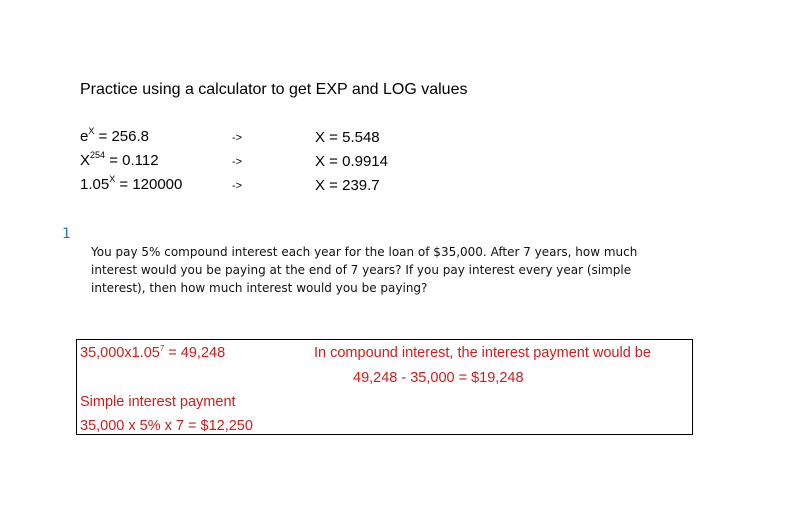 The width and height of the screenshot is (799, 525). Describe the element at coordinates (132, 160) in the screenshot. I see `equation-2-rest: = 0.112` at that location.